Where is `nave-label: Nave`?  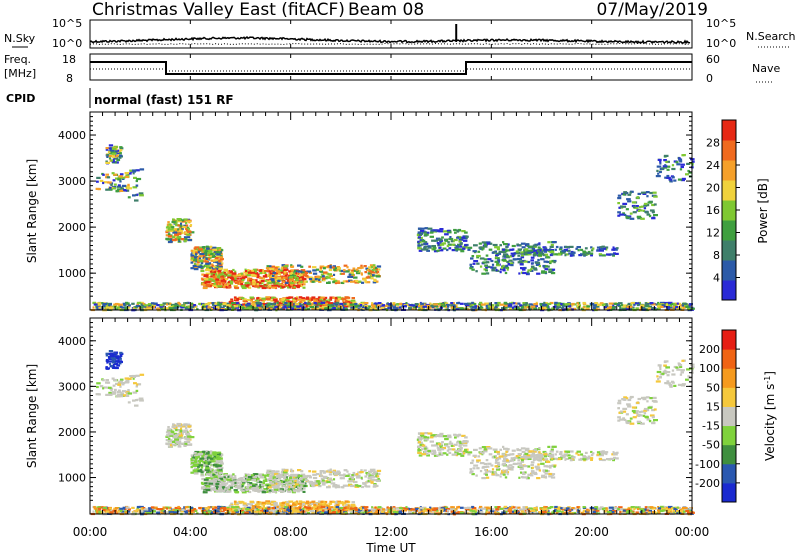 nave-label: Nave is located at coordinates (766, 68).